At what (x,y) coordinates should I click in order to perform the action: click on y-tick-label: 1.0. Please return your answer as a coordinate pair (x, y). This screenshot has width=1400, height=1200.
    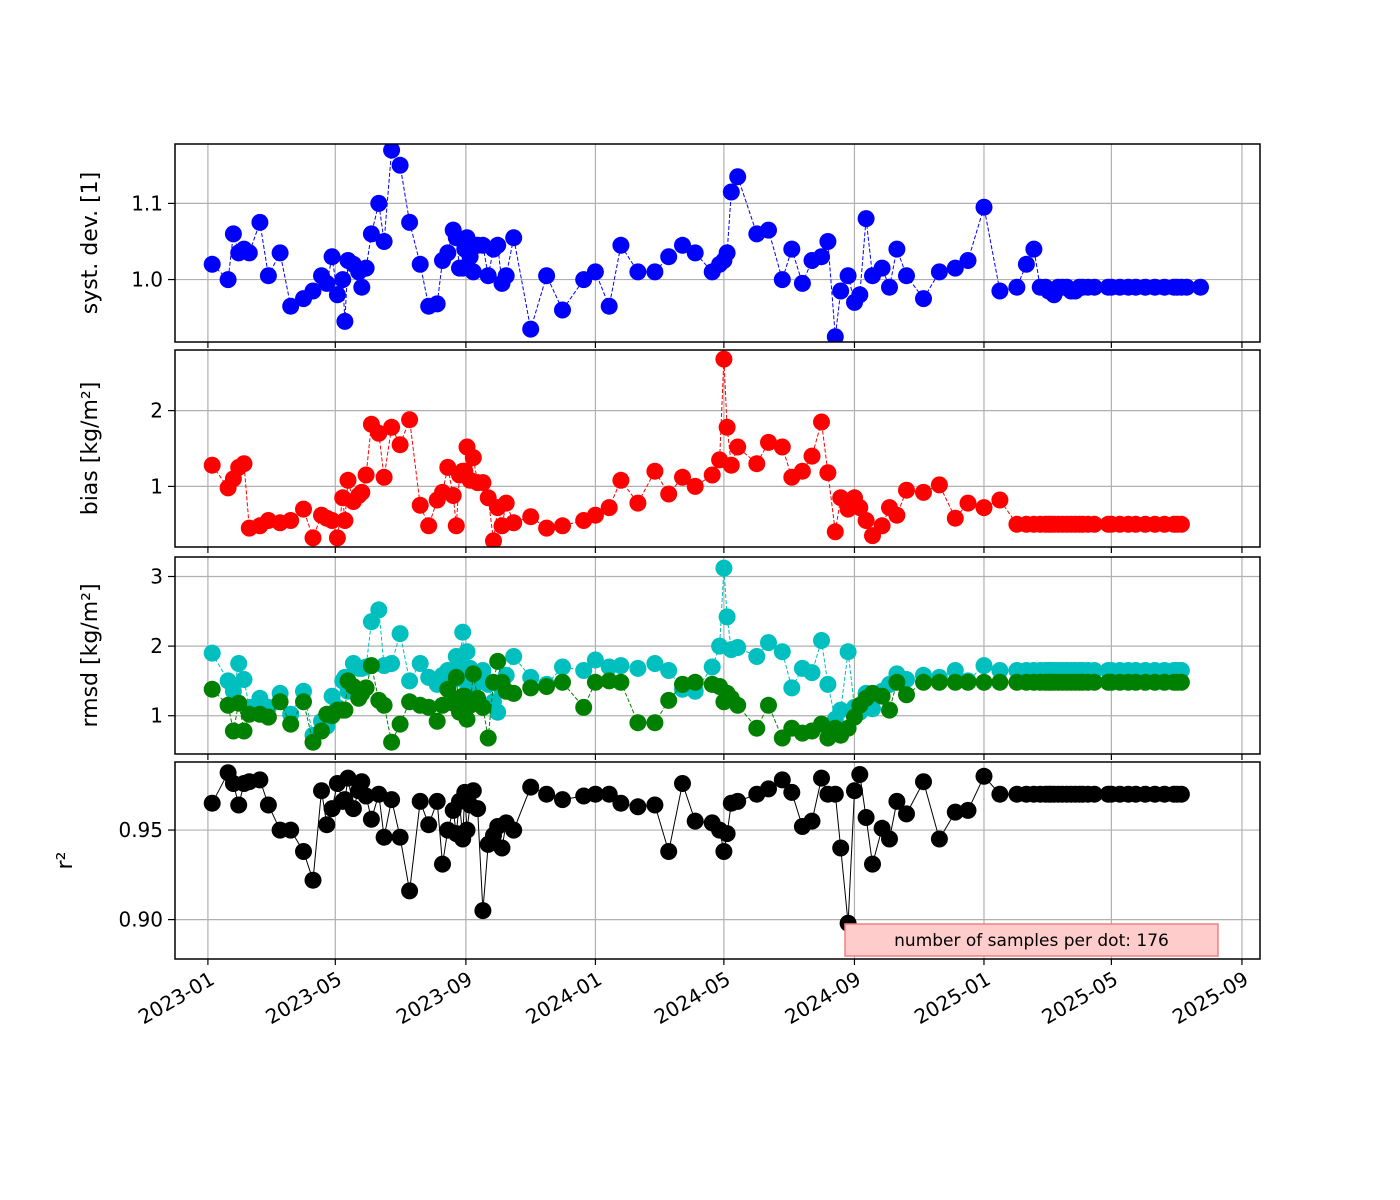
    Looking at the image, I should click on (147, 280).